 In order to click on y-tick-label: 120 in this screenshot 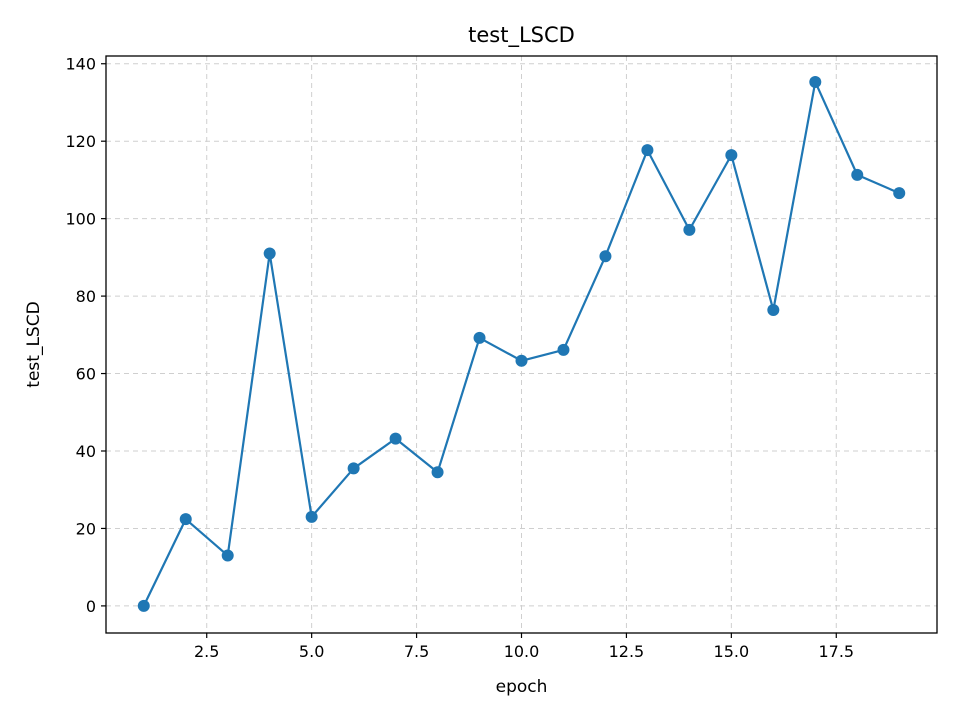, I will do `click(80, 141)`.